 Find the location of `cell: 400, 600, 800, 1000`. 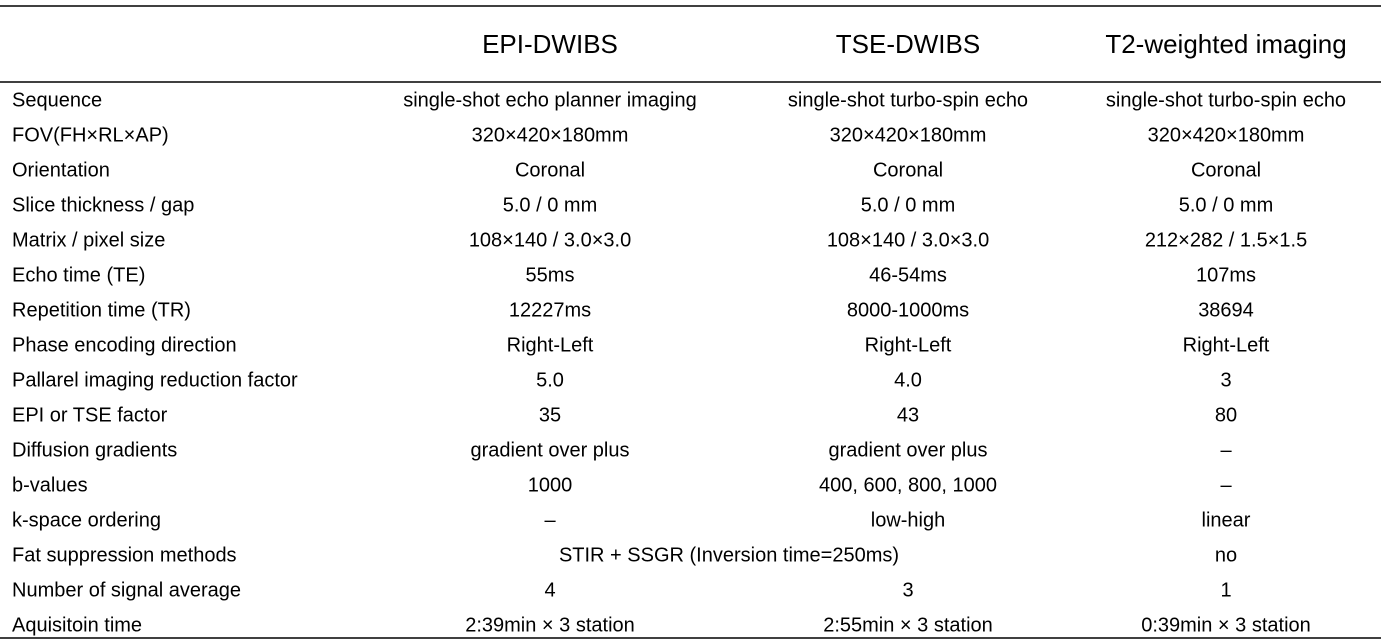

cell: 400, 600, 800, 1000 is located at coordinates (908, 485).